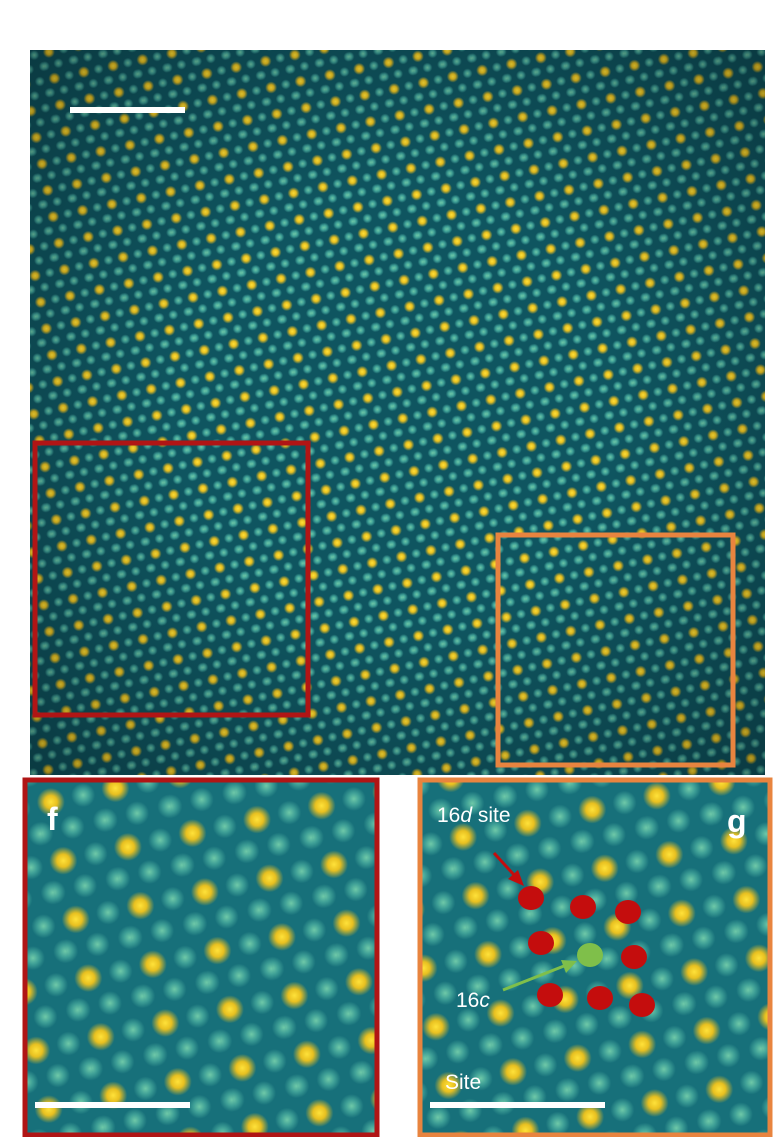 The height and width of the screenshot is (1142, 773). What do you see at coordinates (463, 1082) in the screenshot?
I see `annotation: Site` at bounding box center [463, 1082].